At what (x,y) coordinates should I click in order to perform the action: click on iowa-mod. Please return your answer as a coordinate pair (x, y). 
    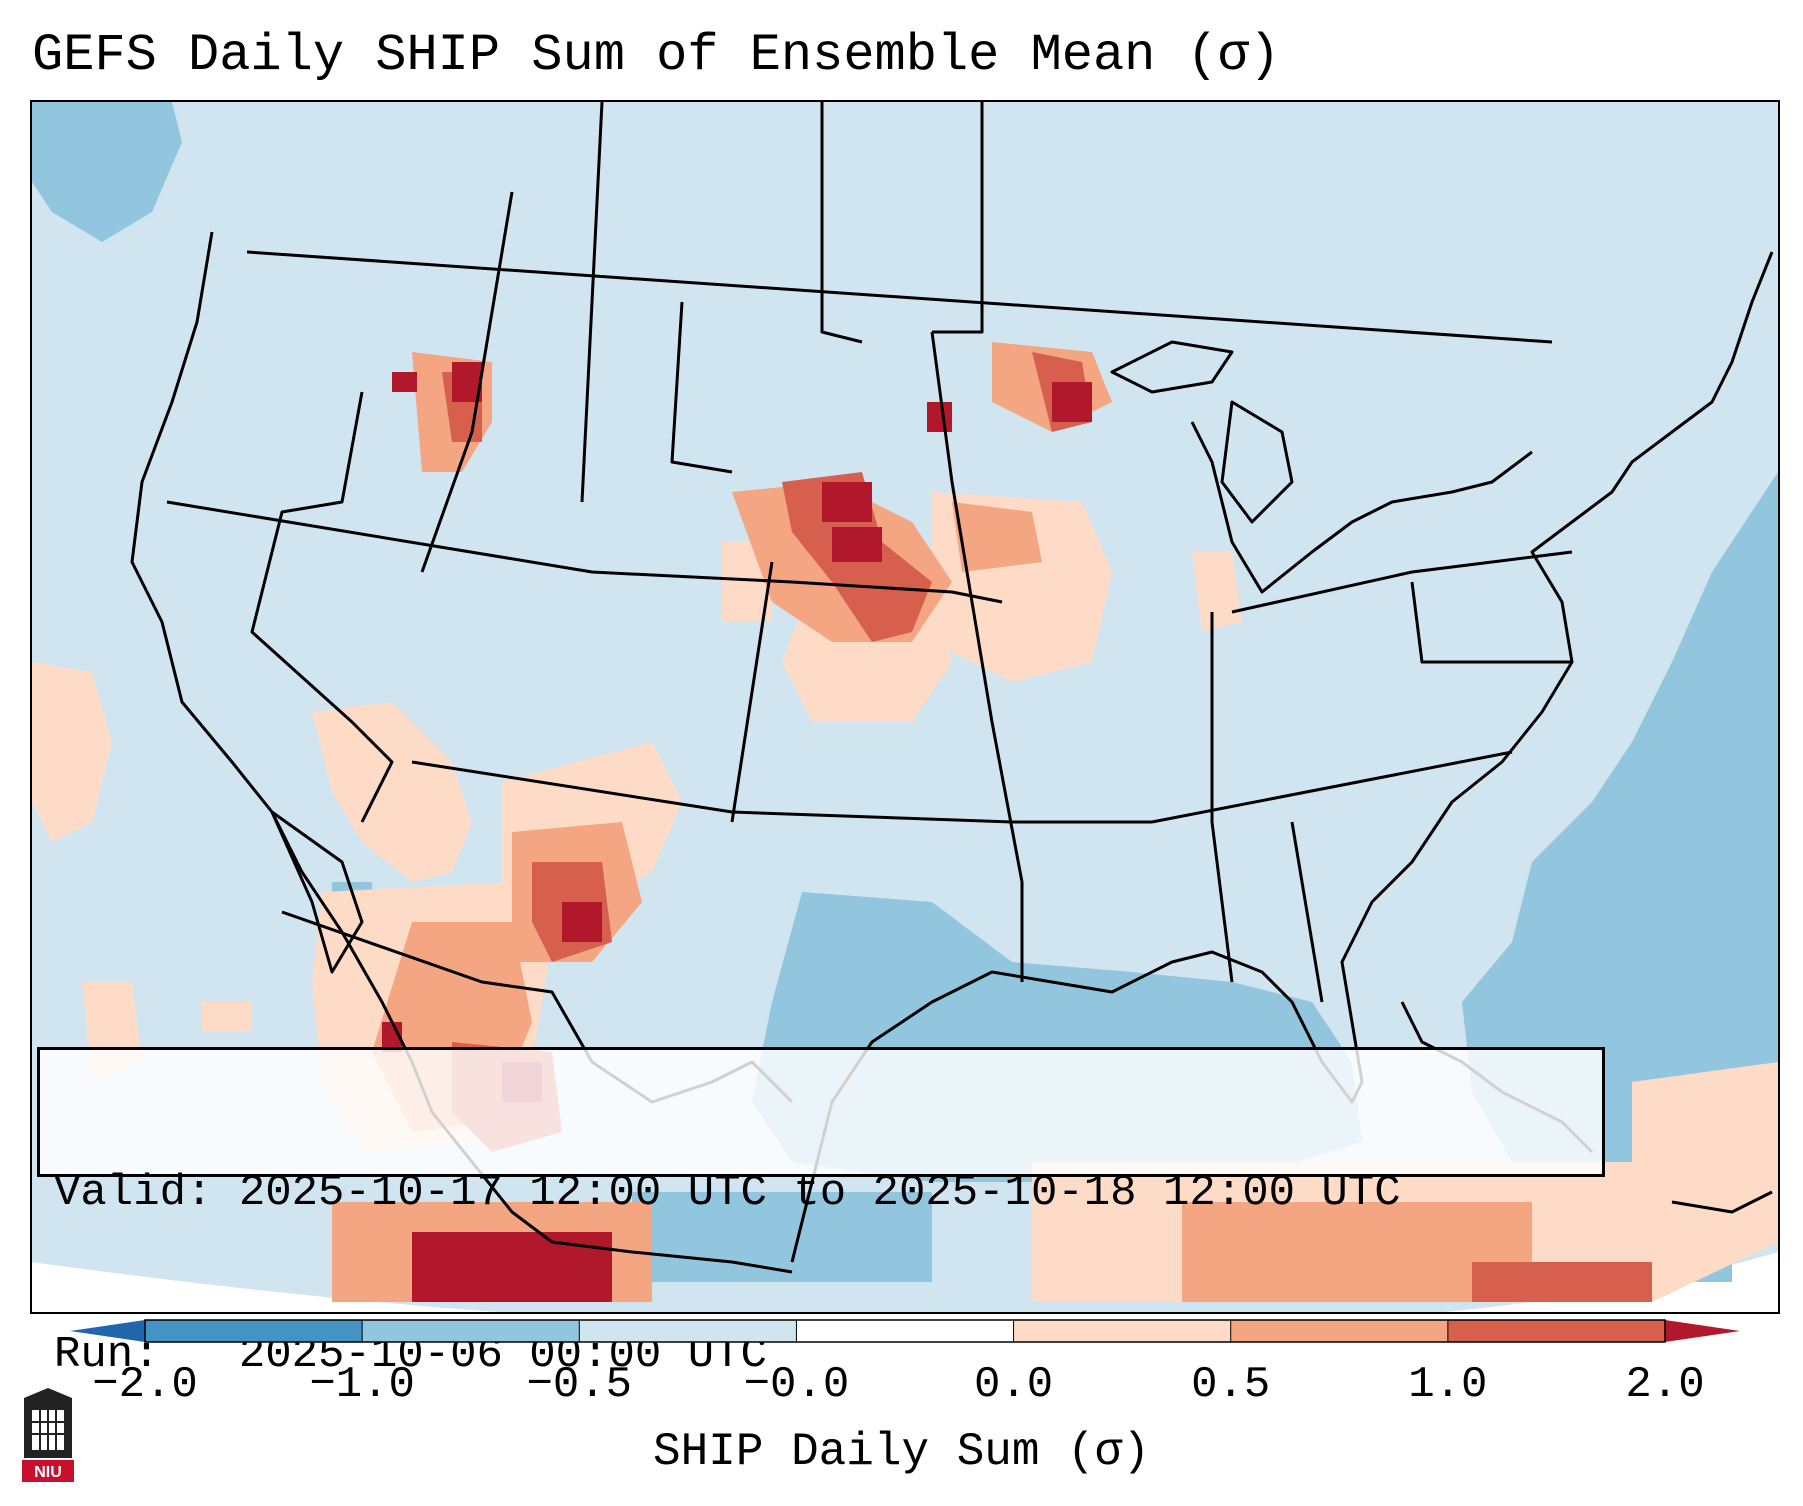
    Looking at the image, I should click on (997, 537).